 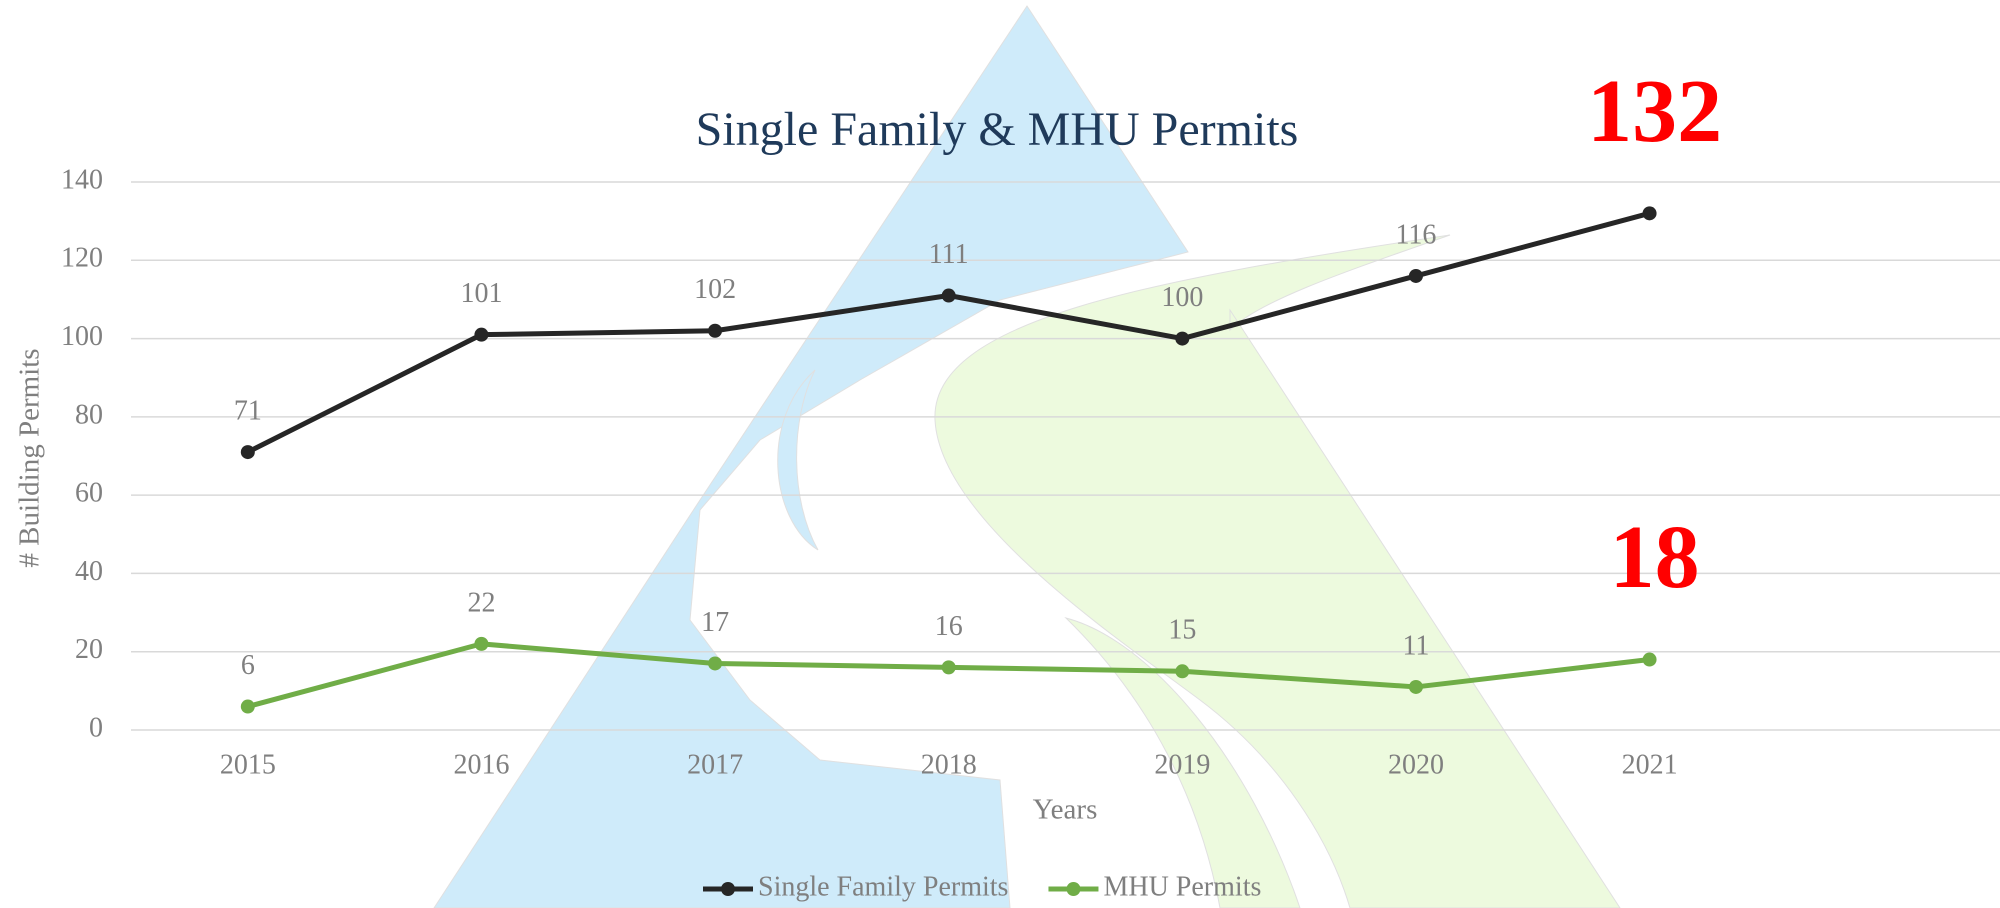 I want to click on x-tick-label: 2018, so click(x=949, y=764).